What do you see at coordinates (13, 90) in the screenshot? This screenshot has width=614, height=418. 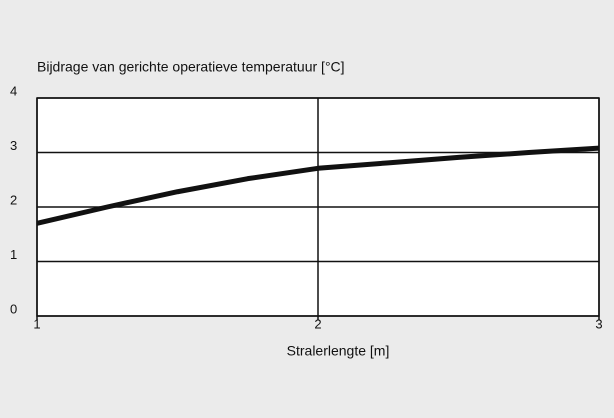 I see `y-tick-label: 4` at bounding box center [13, 90].